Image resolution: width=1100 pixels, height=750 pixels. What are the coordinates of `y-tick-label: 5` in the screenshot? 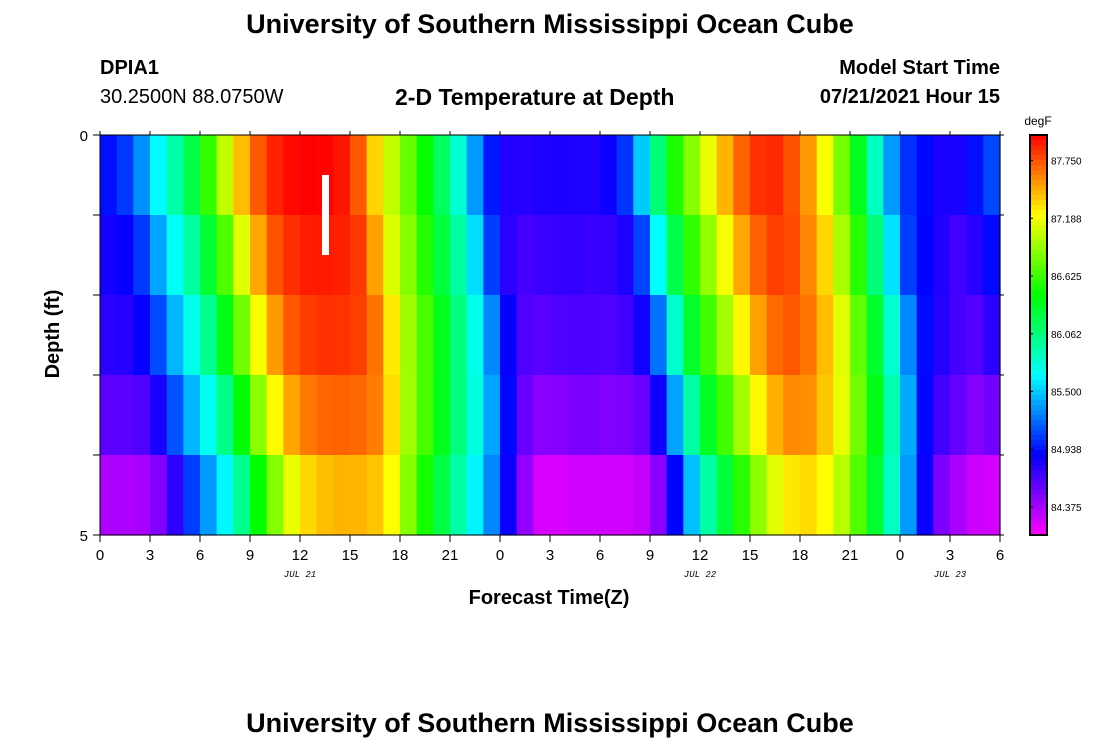 It's located at (84, 536).